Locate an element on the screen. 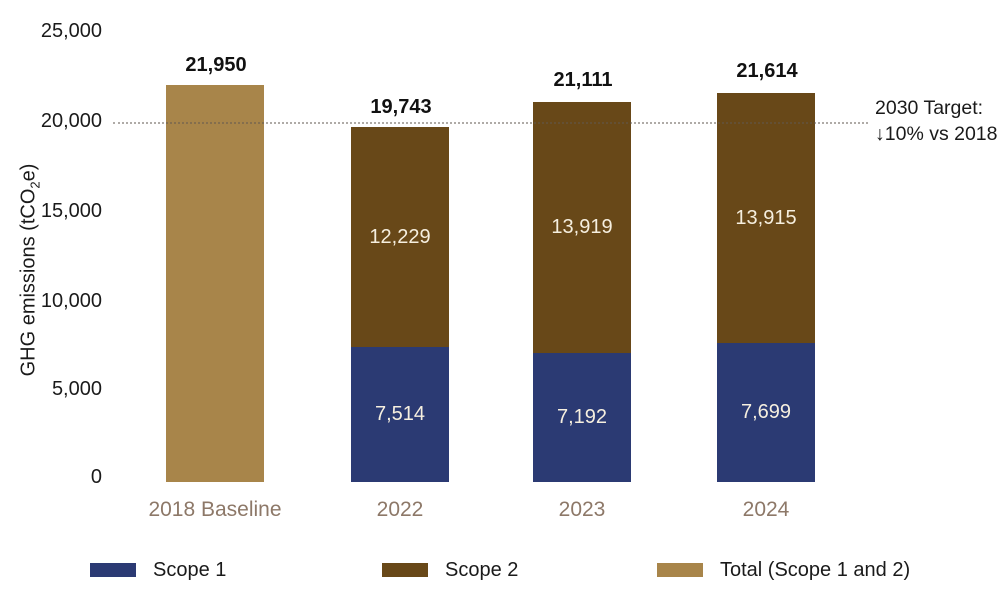  legend-item-total: Total (Scope 1 and 2) is located at coordinates (784, 570).